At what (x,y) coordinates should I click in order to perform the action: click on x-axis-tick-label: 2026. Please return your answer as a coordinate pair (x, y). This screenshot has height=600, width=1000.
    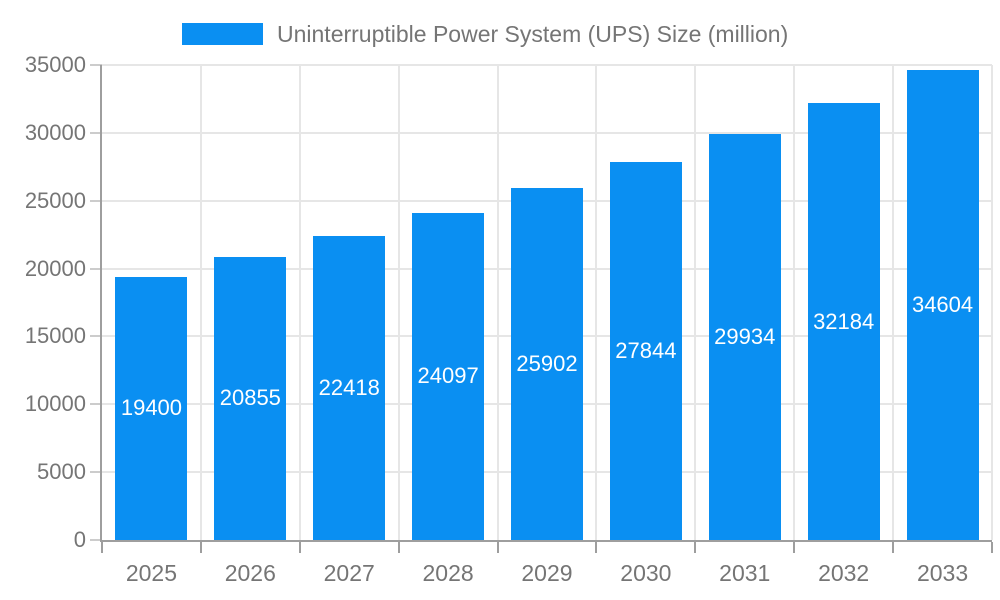
    Looking at the image, I should click on (250, 573).